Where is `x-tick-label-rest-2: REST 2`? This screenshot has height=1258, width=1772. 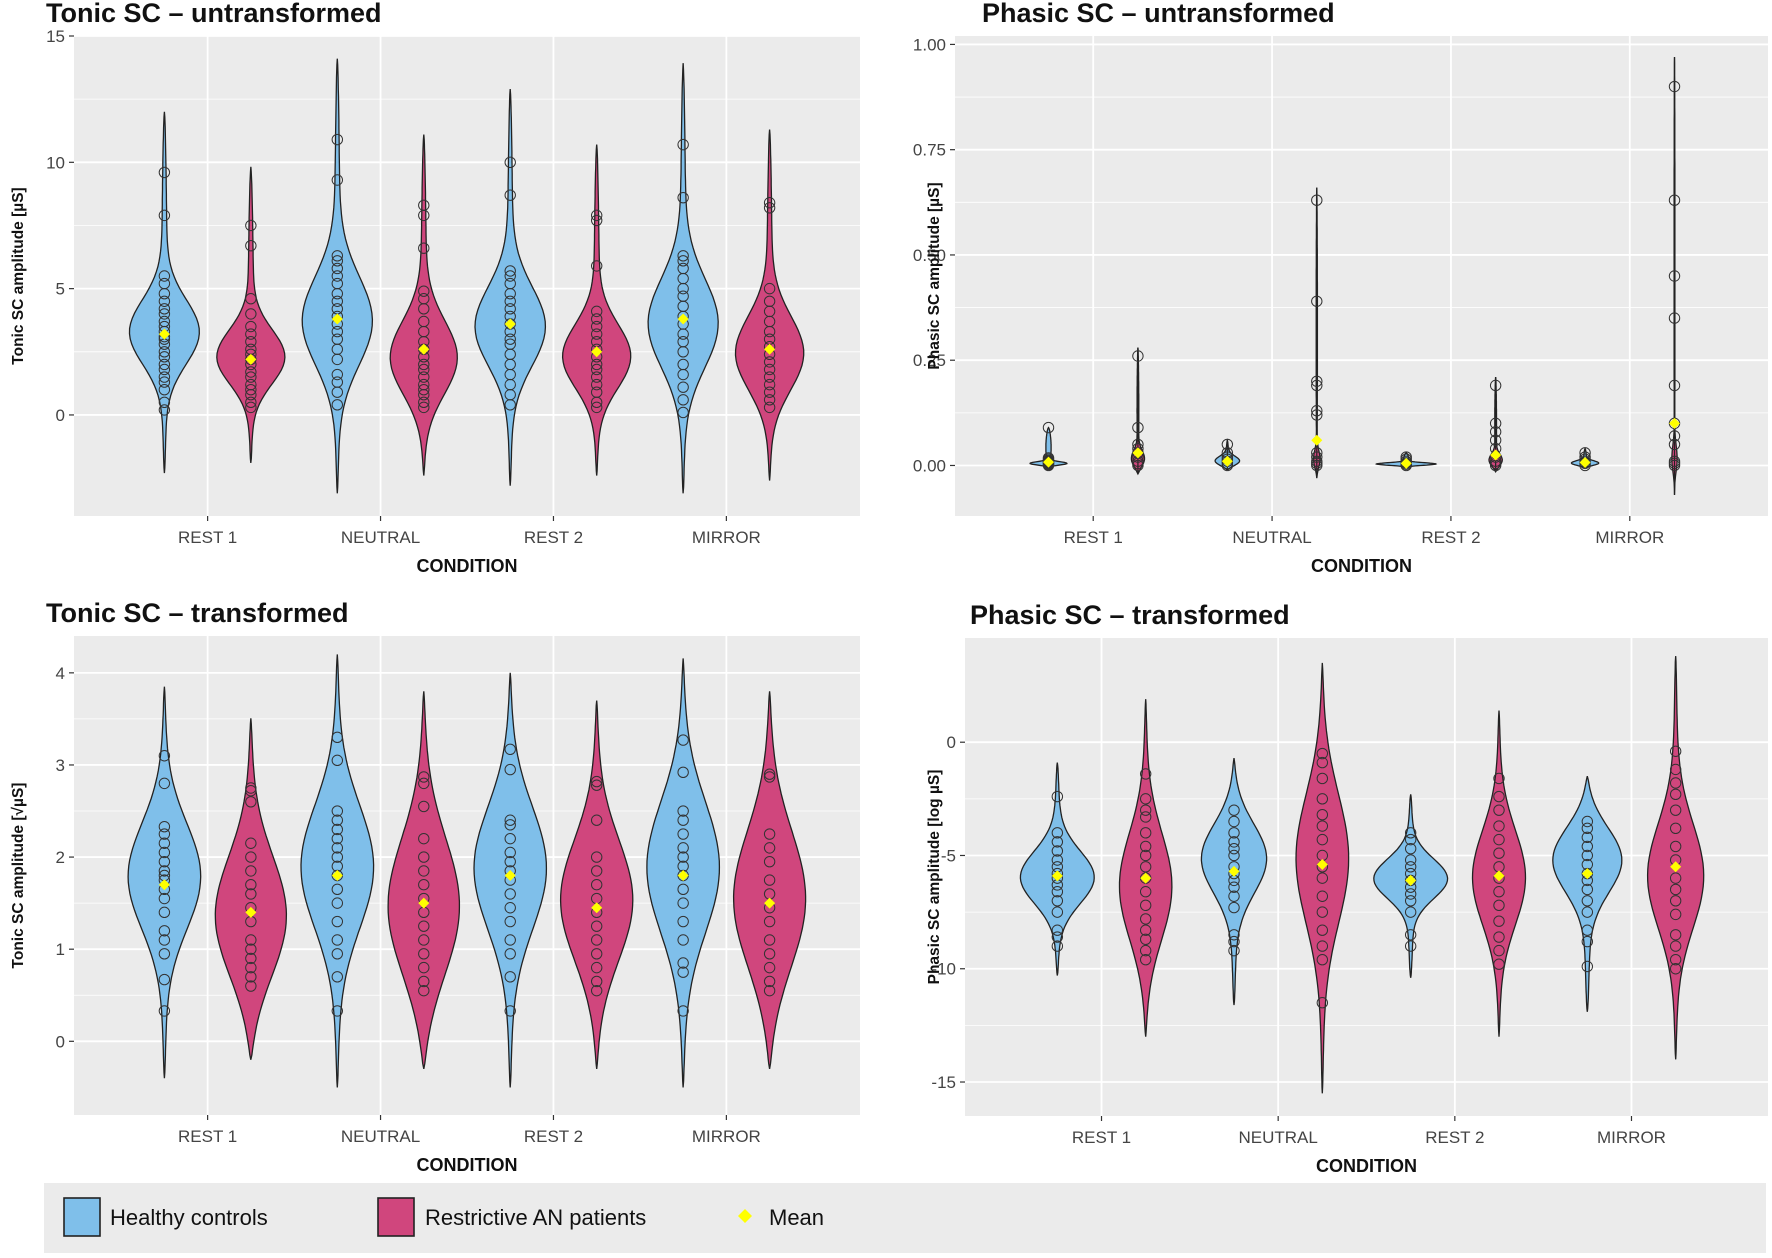
x-tick-label-rest-2: REST 2 is located at coordinates (1454, 1137).